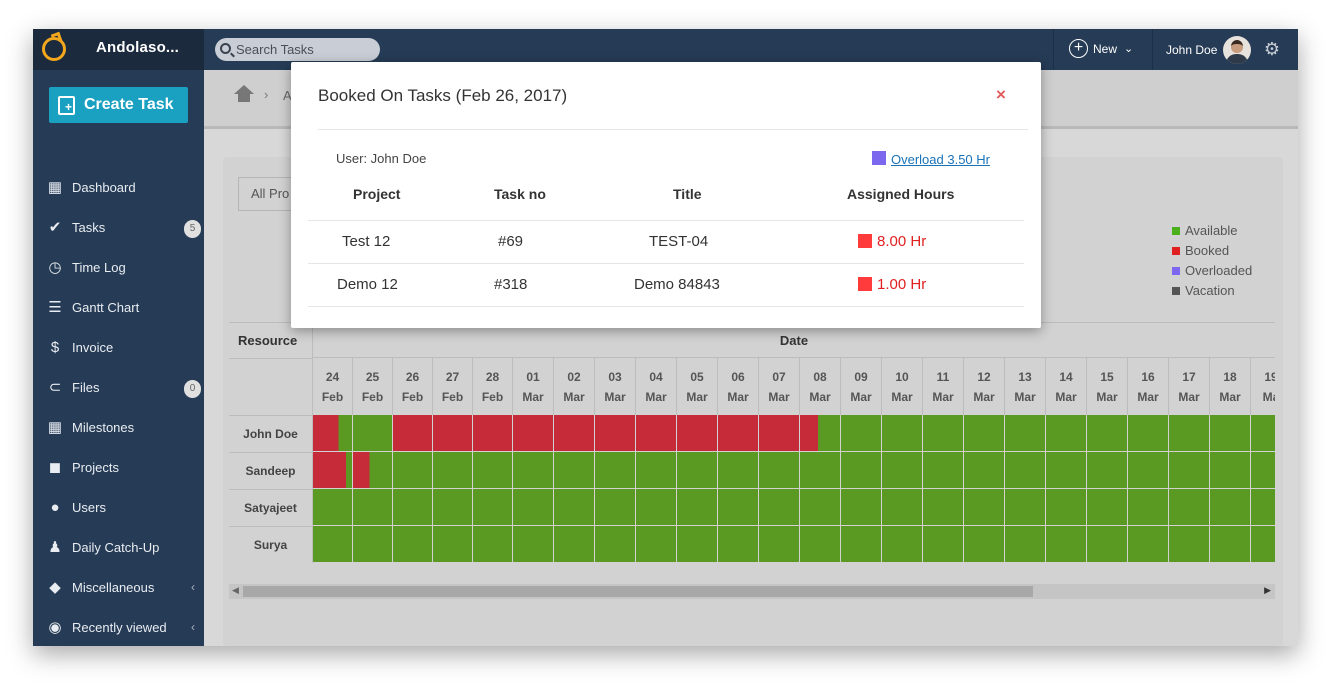 The width and height of the screenshot is (1331, 693). I want to click on close-icon: ×, so click(1001, 94).